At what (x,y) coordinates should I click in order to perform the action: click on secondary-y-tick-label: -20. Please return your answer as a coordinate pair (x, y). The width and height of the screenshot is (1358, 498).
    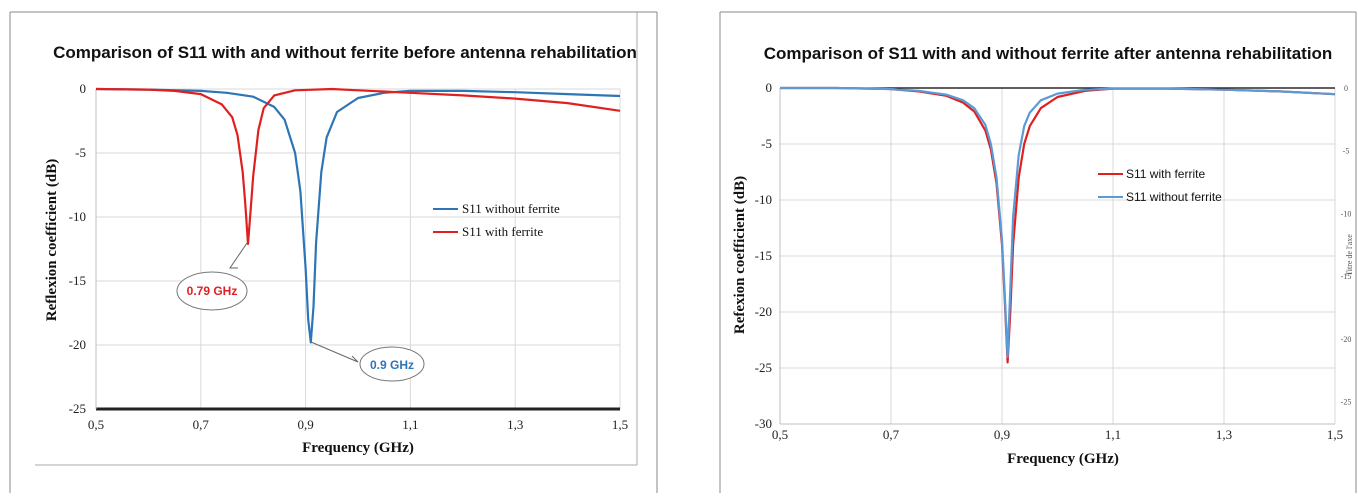
    Looking at the image, I should click on (1346, 339).